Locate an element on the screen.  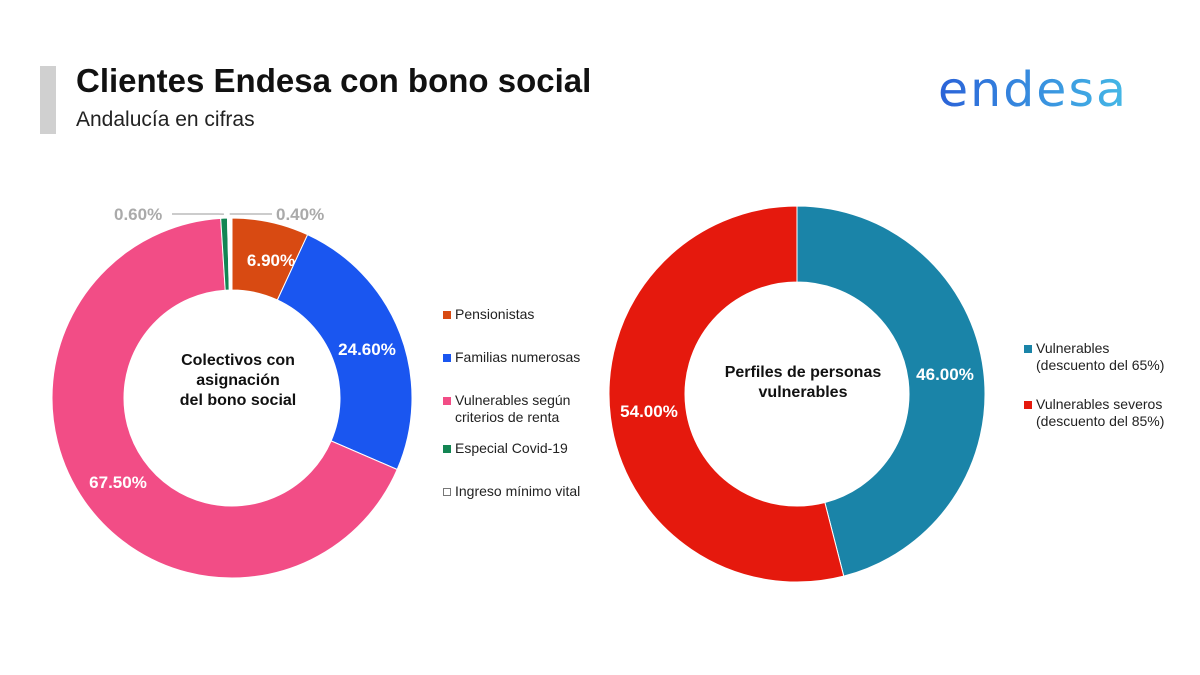
data-label-ingreso-minimo-vital: 0.40% is located at coordinates (300, 214).